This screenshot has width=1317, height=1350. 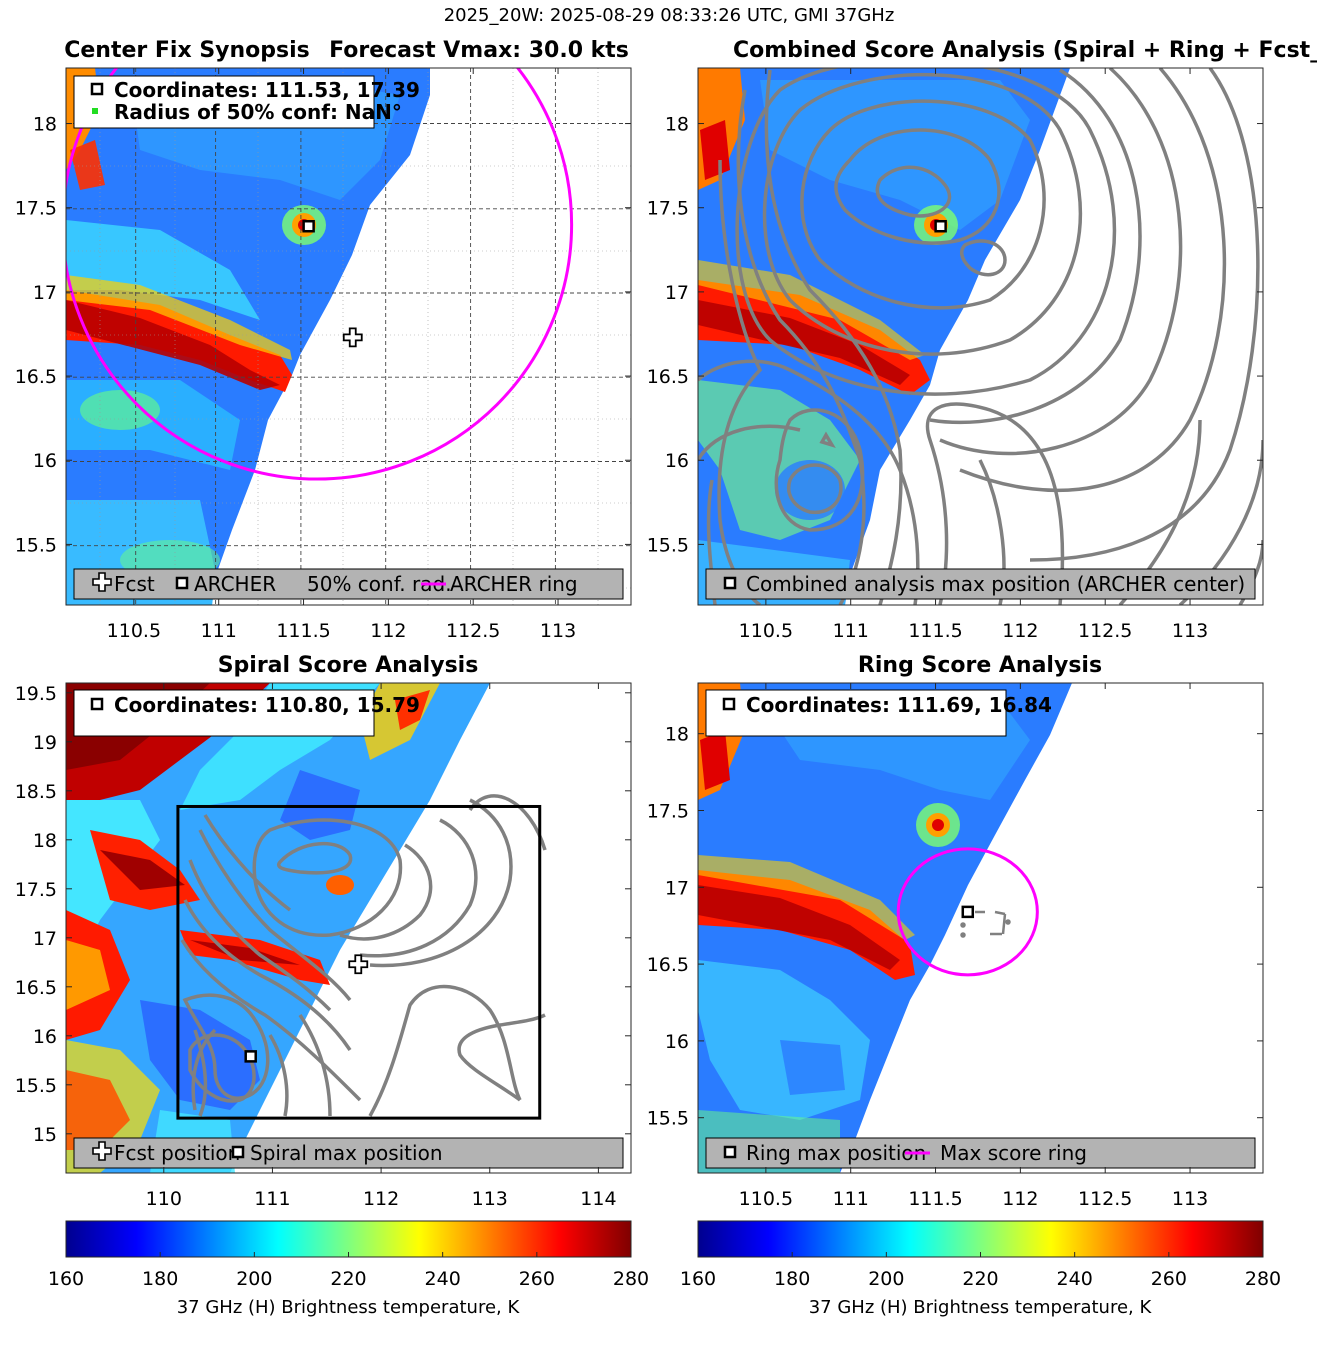 What do you see at coordinates (308, 226) in the screenshot?
I see `archer-center-marker` at bounding box center [308, 226].